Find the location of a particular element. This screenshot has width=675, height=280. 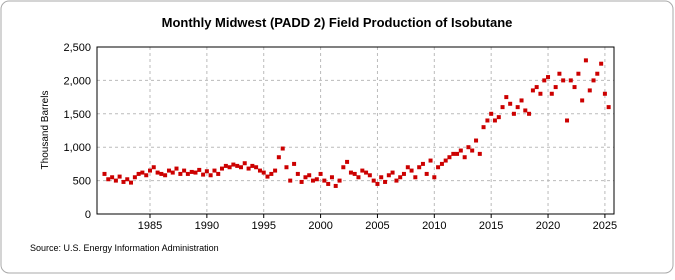

y-axis-label: Thousand Barrels is located at coordinates (45, 130).